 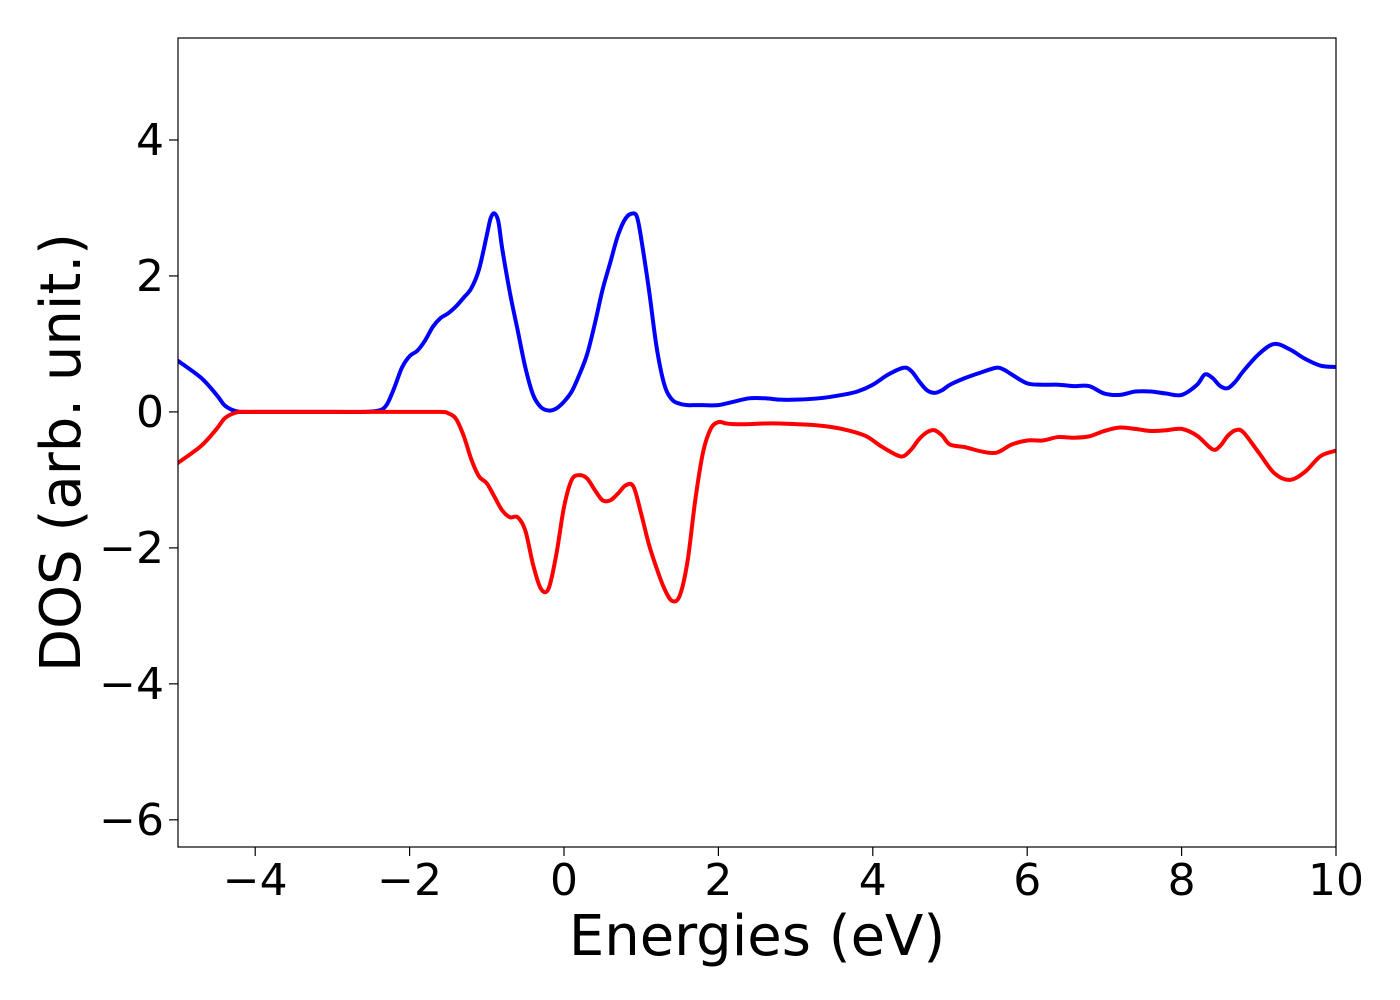 I want to click on x-axis-title: Energies (eV), so click(x=757, y=936).